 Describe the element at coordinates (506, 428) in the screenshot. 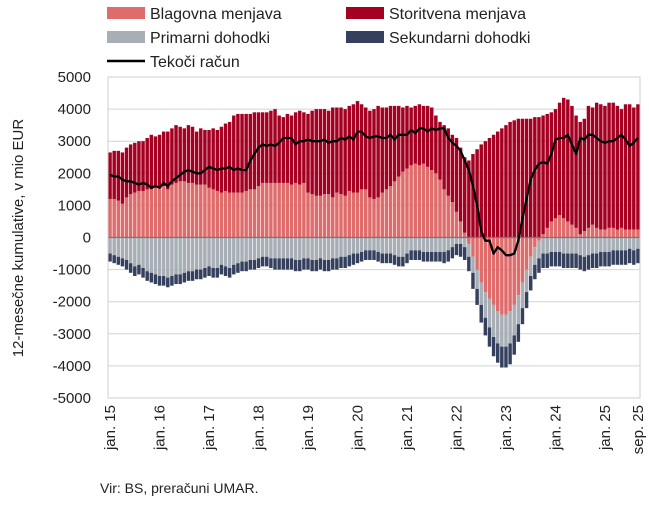

I see `x-tick-label: jan. 23` at that location.